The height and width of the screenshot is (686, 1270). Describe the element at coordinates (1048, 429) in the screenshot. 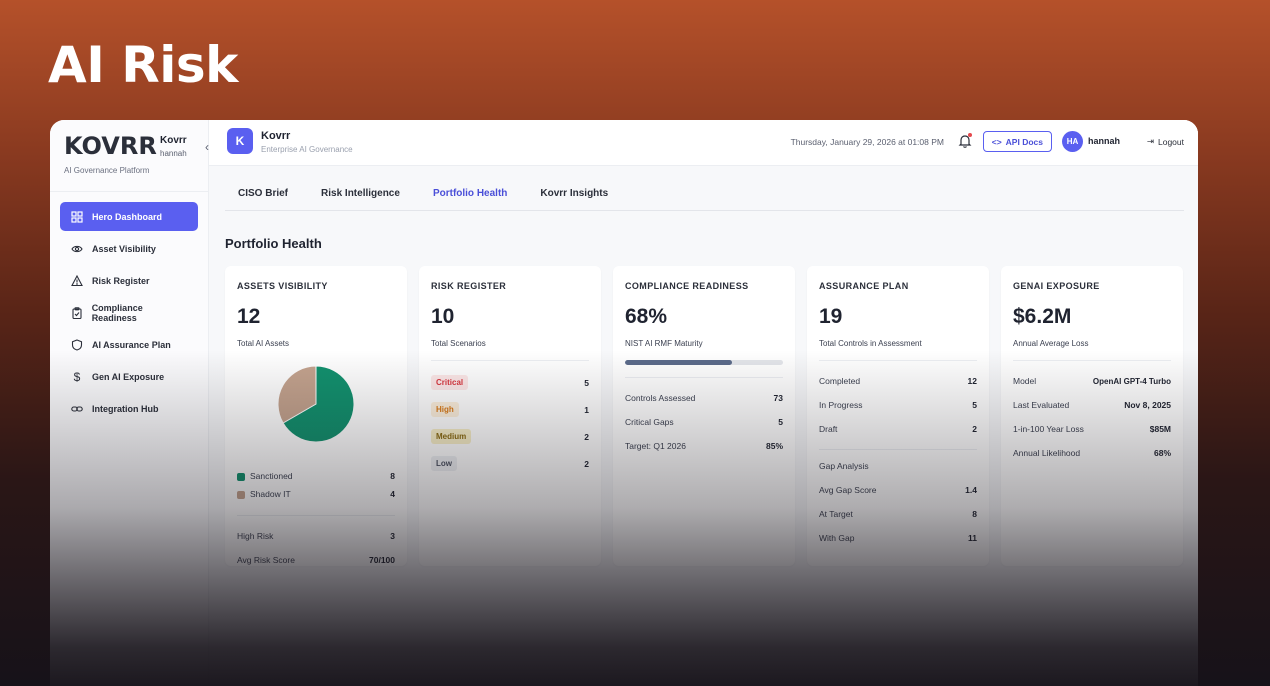

I see `stat-label: 1-in-100 Year Loss` at that location.